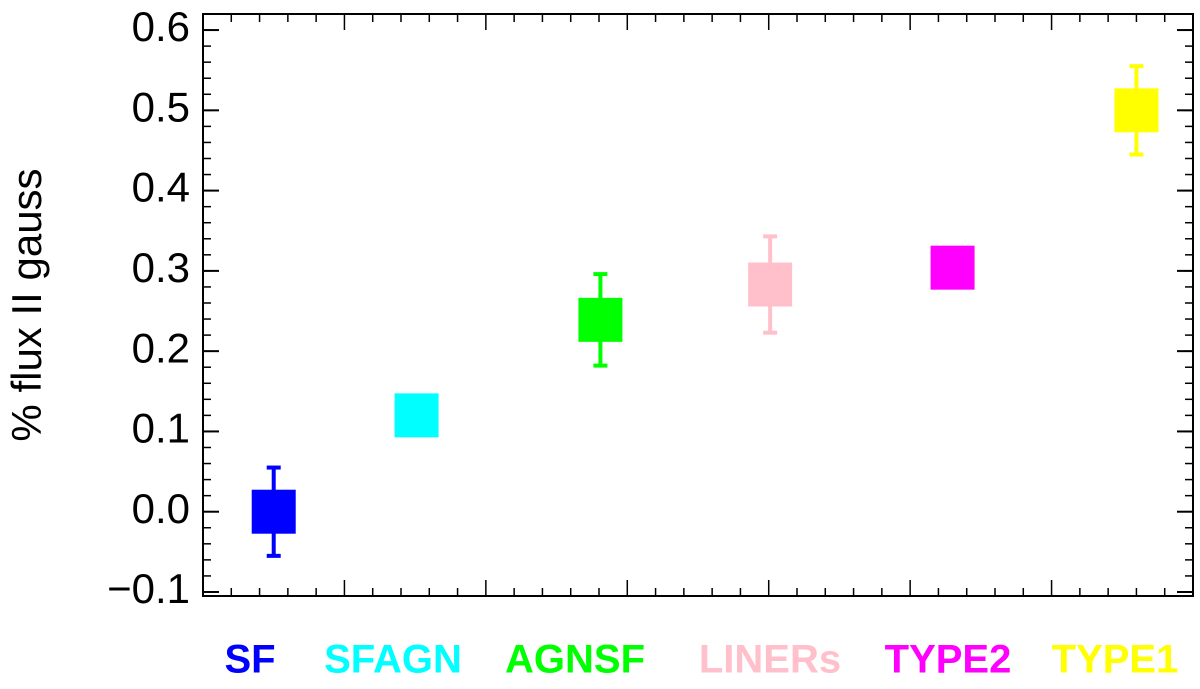  I want to click on y-tick-label: 0.6, so click(161, 26).